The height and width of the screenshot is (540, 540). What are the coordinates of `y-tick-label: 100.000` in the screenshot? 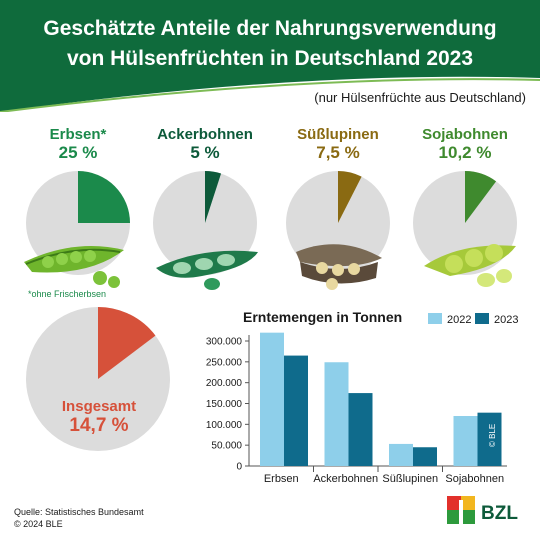 It's located at (224, 425).